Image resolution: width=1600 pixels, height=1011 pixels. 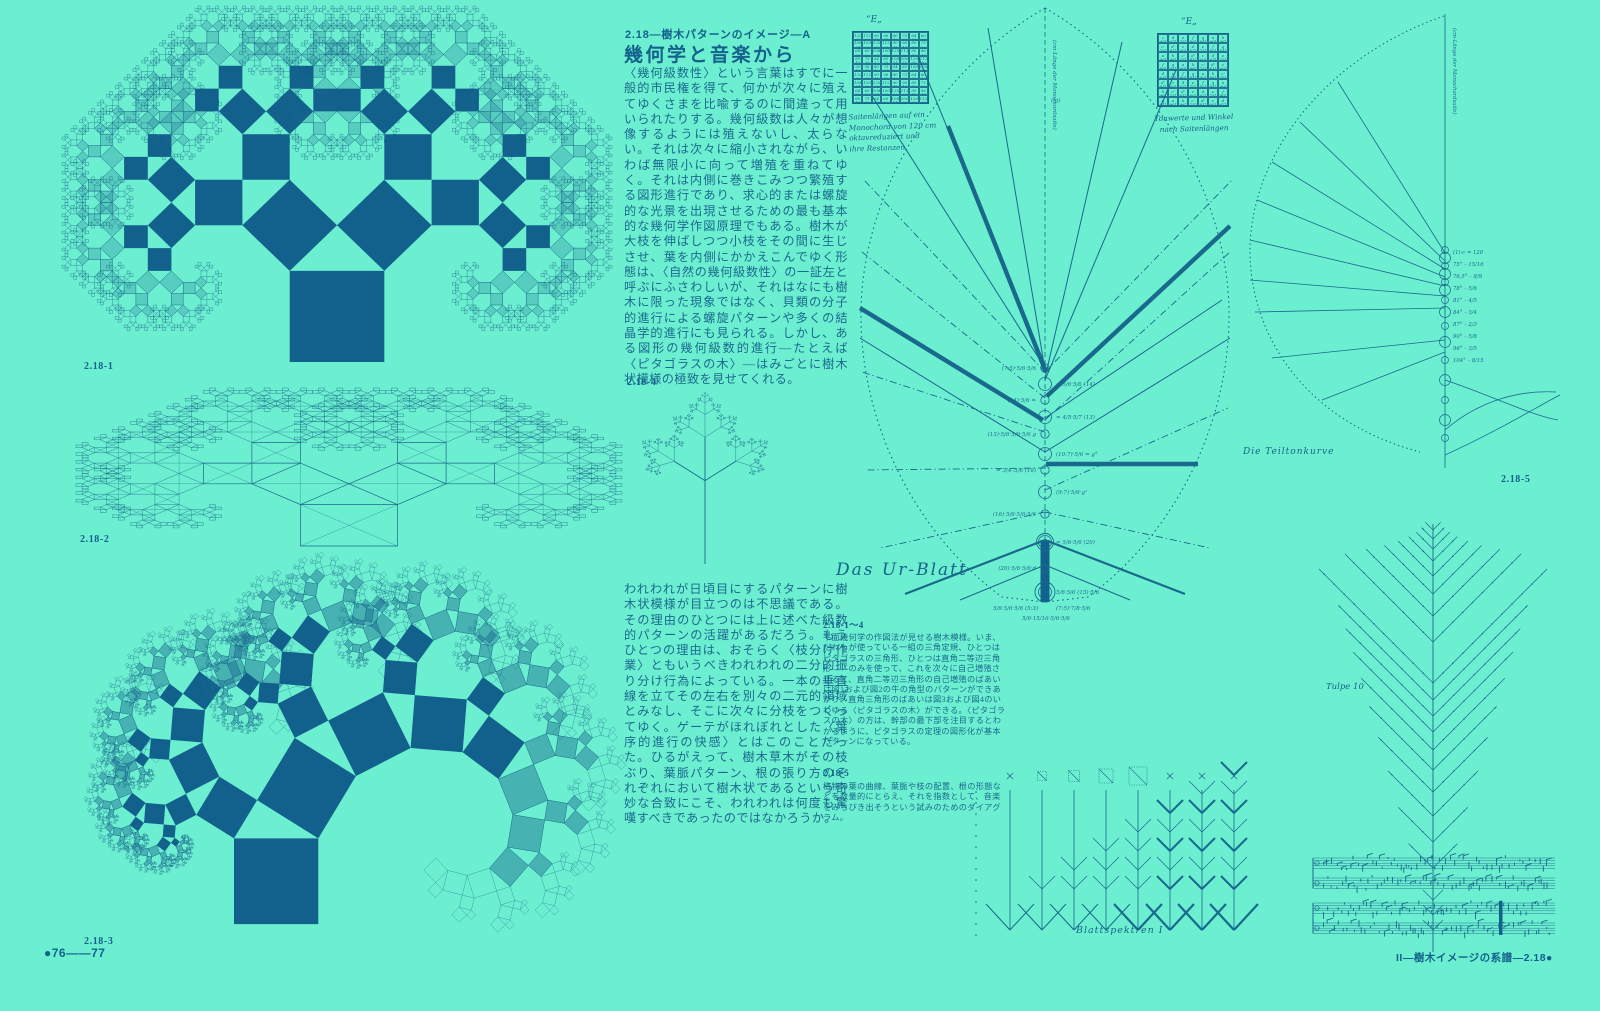 I want to click on ur-blatt-title: Das Ur-Blatt, so click(x=902, y=570).